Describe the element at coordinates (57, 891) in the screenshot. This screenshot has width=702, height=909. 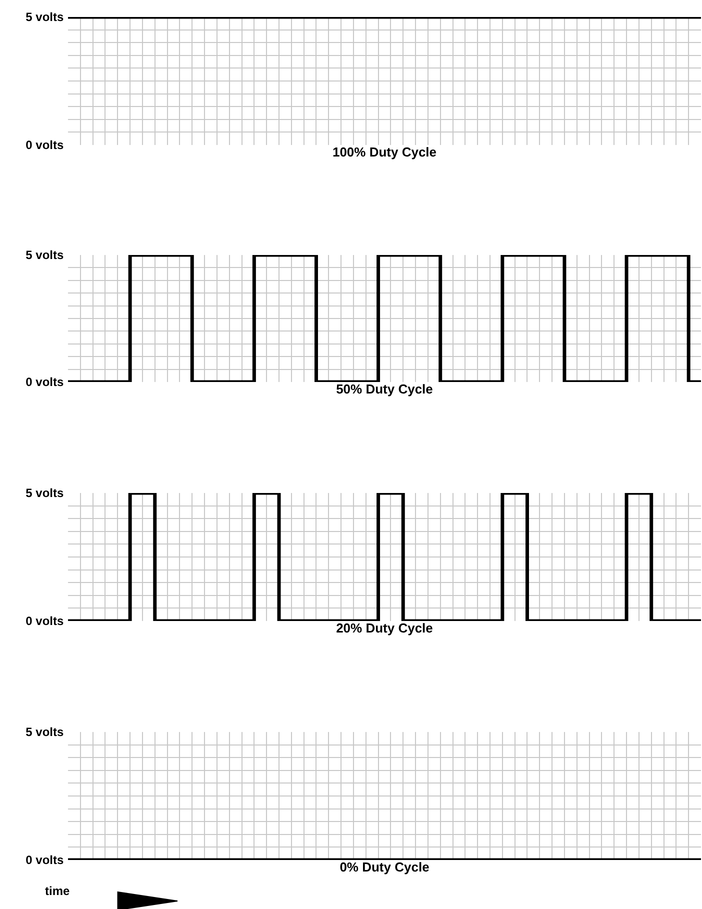
I see `text: time` at that location.